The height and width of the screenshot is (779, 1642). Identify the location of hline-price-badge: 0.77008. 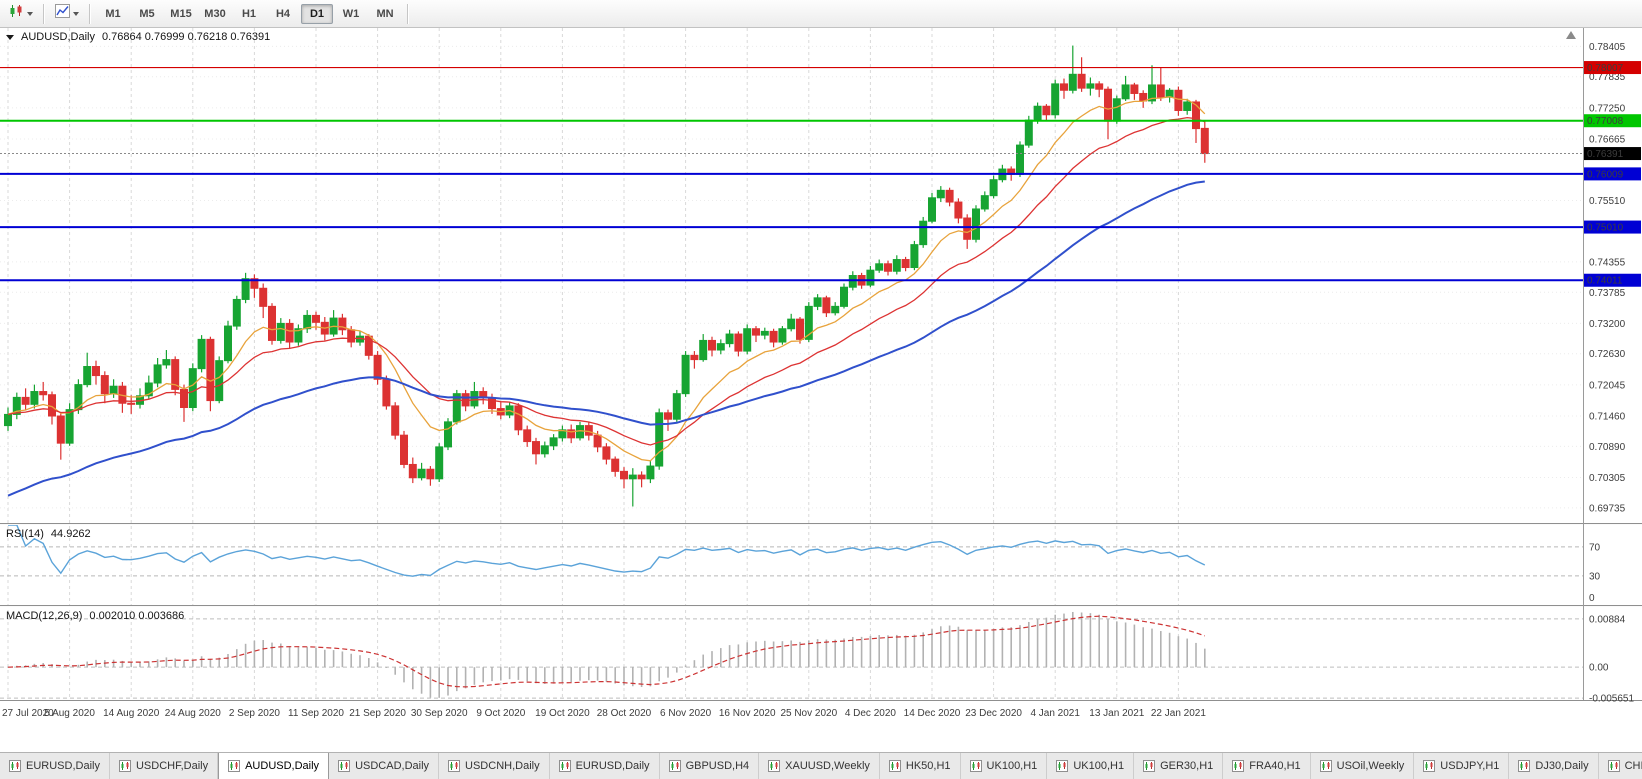
(1612, 121).